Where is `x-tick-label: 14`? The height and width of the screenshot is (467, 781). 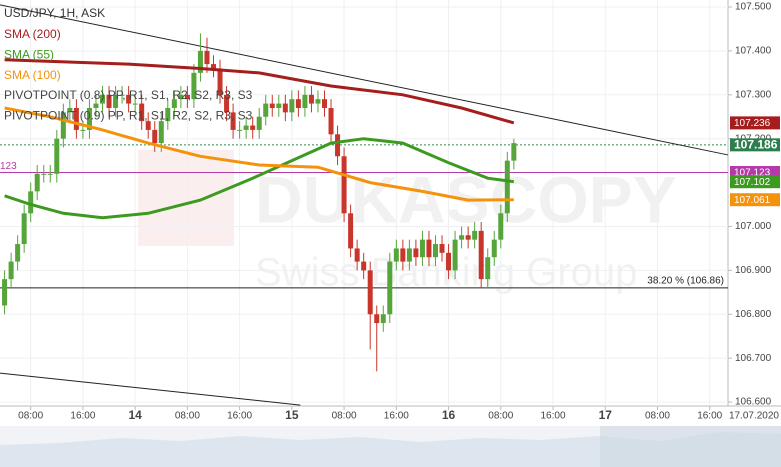 x-tick-label: 14 is located at coordinates (135, 415).